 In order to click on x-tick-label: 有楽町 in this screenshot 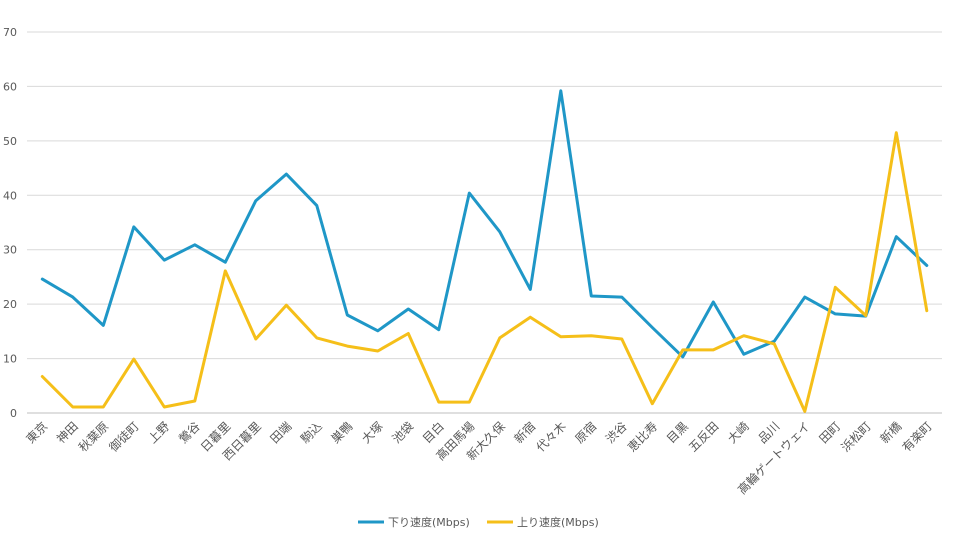, I will do `click(917, 436)`.